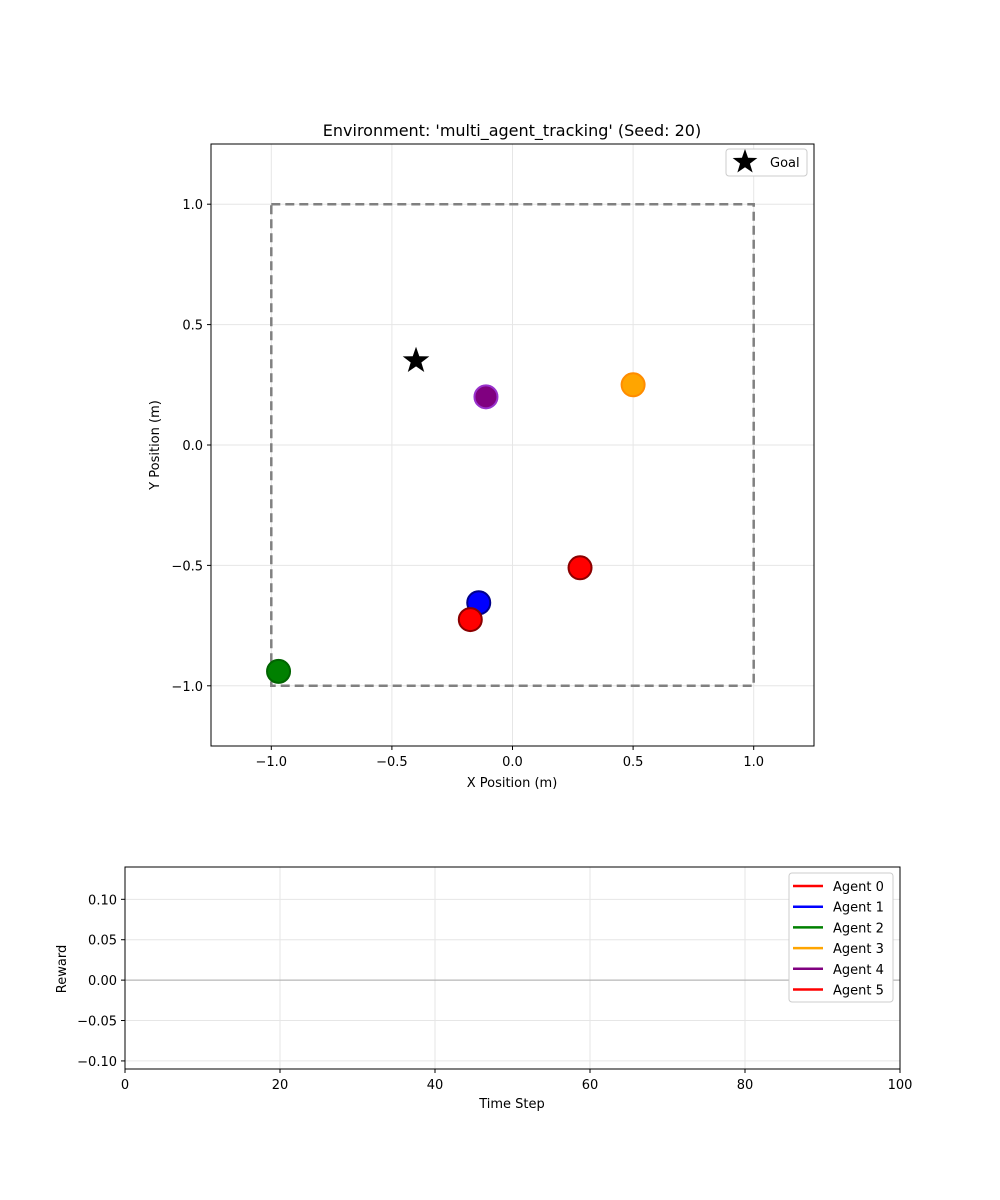 This screenshot has height=1200, width=1000. What do you see at coordinates (753, 762) in the screenshot?
I see `env-x-tick-label: 1.0` at bounding box center [753, 762].